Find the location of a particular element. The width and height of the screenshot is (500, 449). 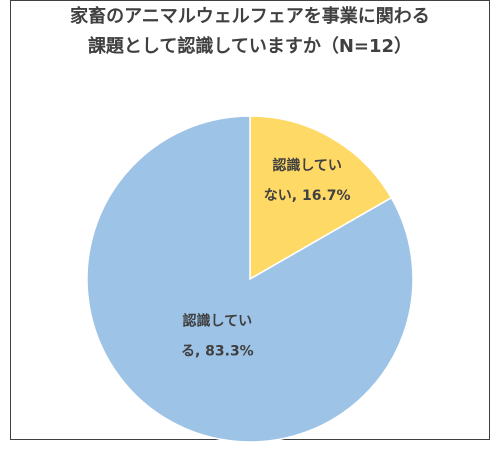

data-label: 認識していない, 16.7% is located at coordinates (307, 180).